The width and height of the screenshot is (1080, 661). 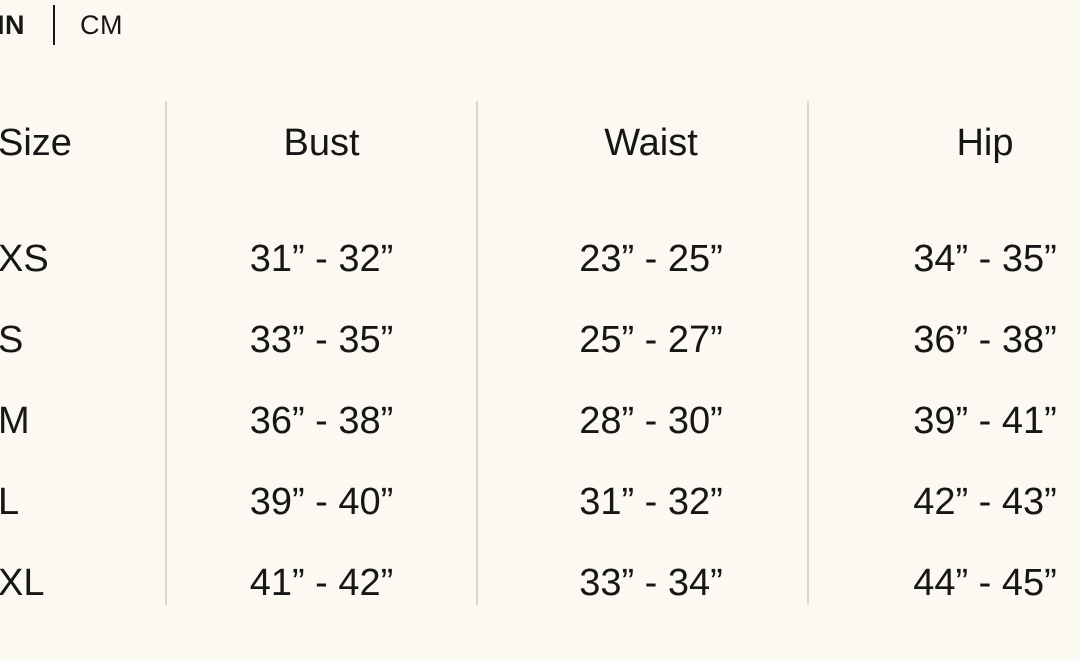 I want to click on measurement-cell-waist: 25” - 27”, so click(x=651, y=340).